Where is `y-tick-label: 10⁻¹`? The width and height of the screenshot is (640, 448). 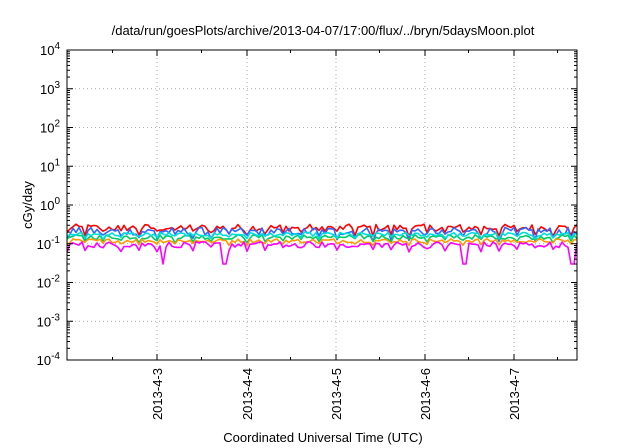
y-tick-label: 10⁻¹ is located at coordinates (49, 243).